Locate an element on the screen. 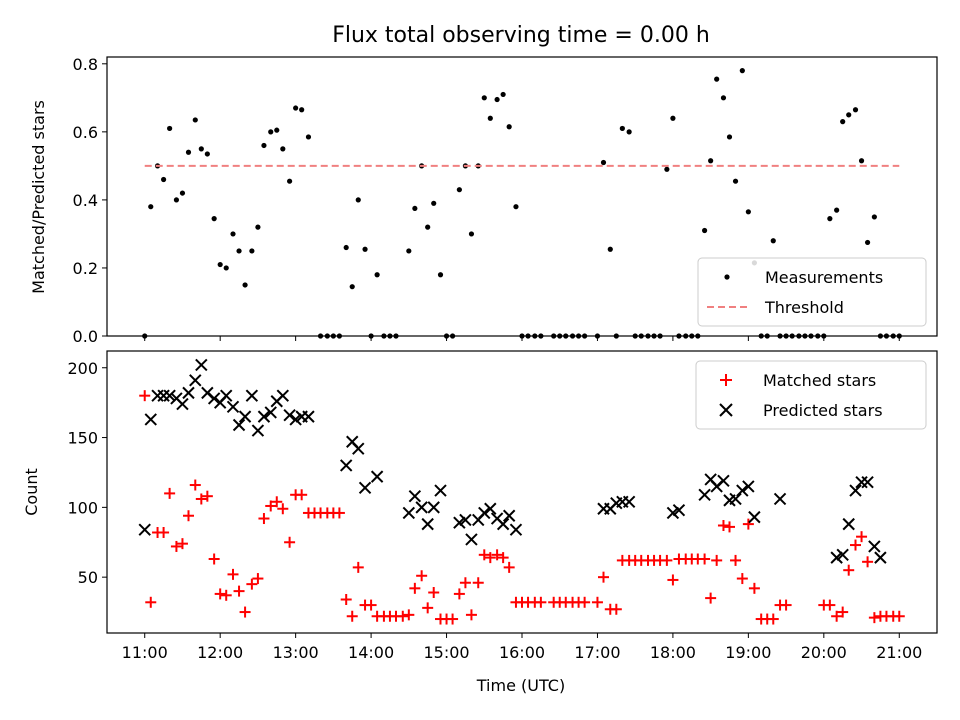 This screenshot has width=960, height=720. legend-label-predicted: Predicted stars is located at coordinates (823, 410).